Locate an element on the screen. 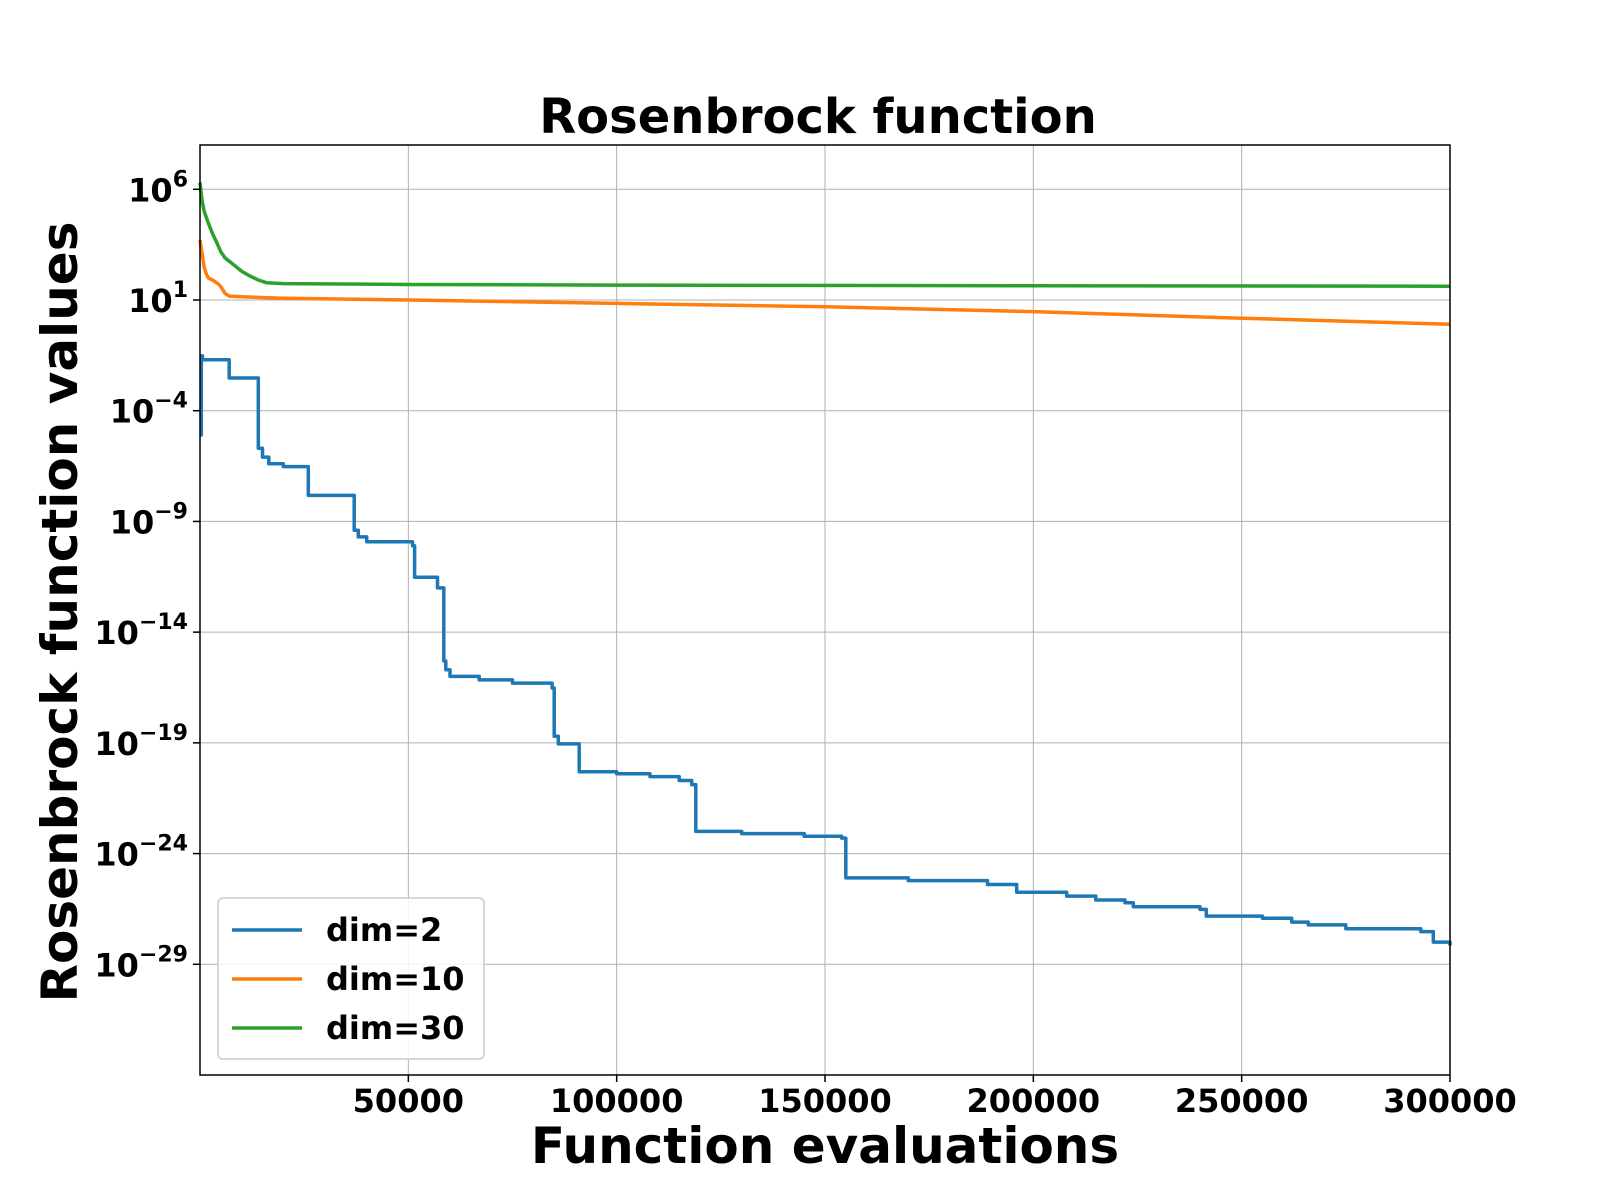  y-tick-label: 10⁻⁴ is located at coordinates (149, 410).